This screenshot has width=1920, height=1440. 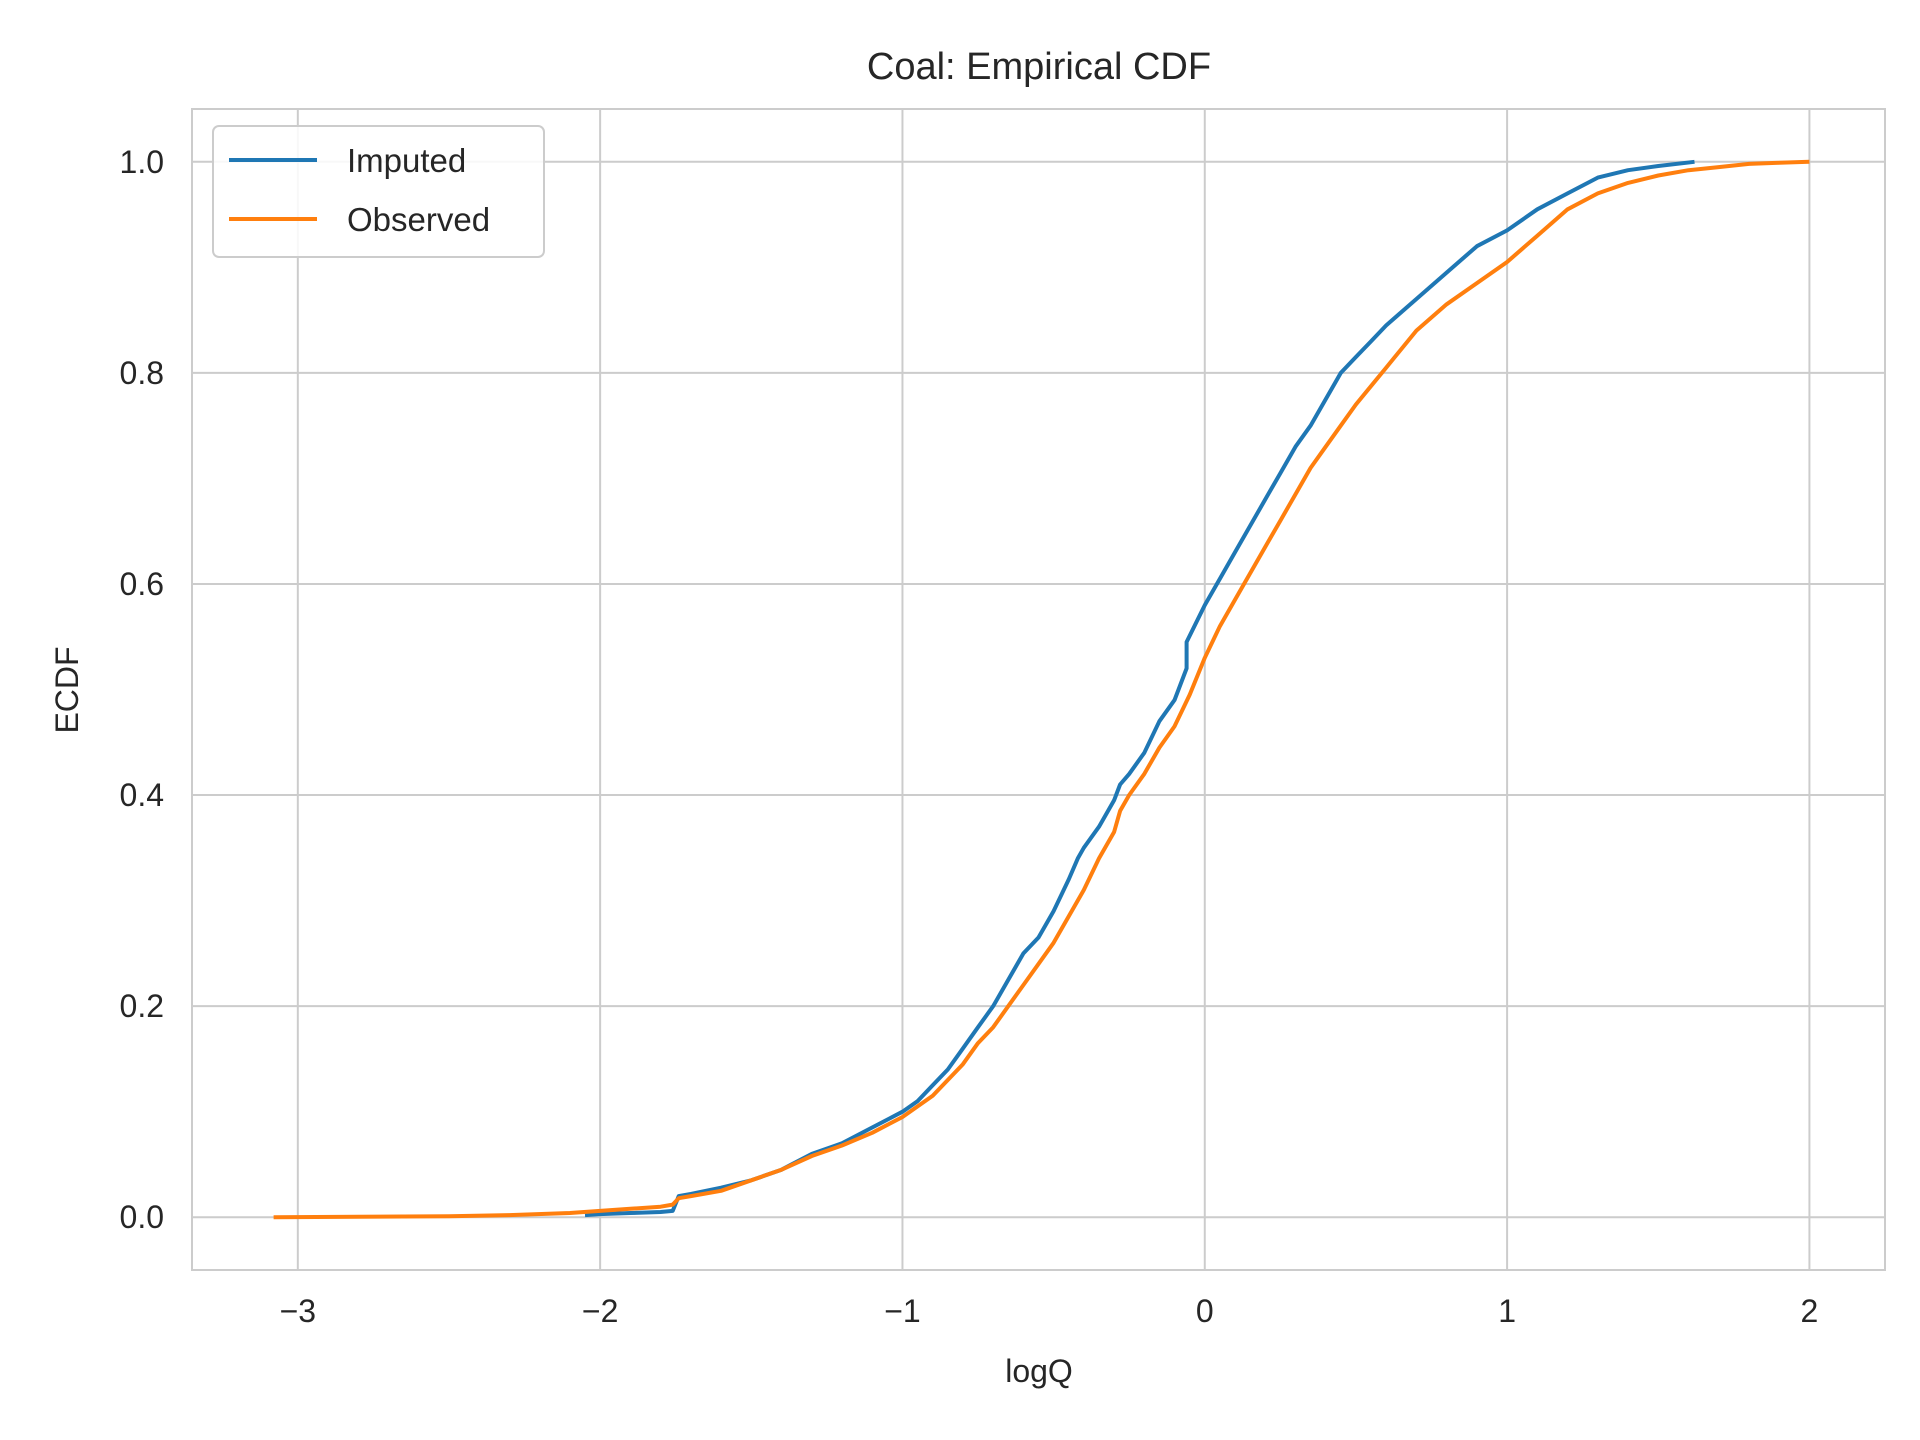 What do you see at coordinates (67, 689) in the screenshot?
I see `y-axis-label: ECDF` at bounding box center [67, 689].